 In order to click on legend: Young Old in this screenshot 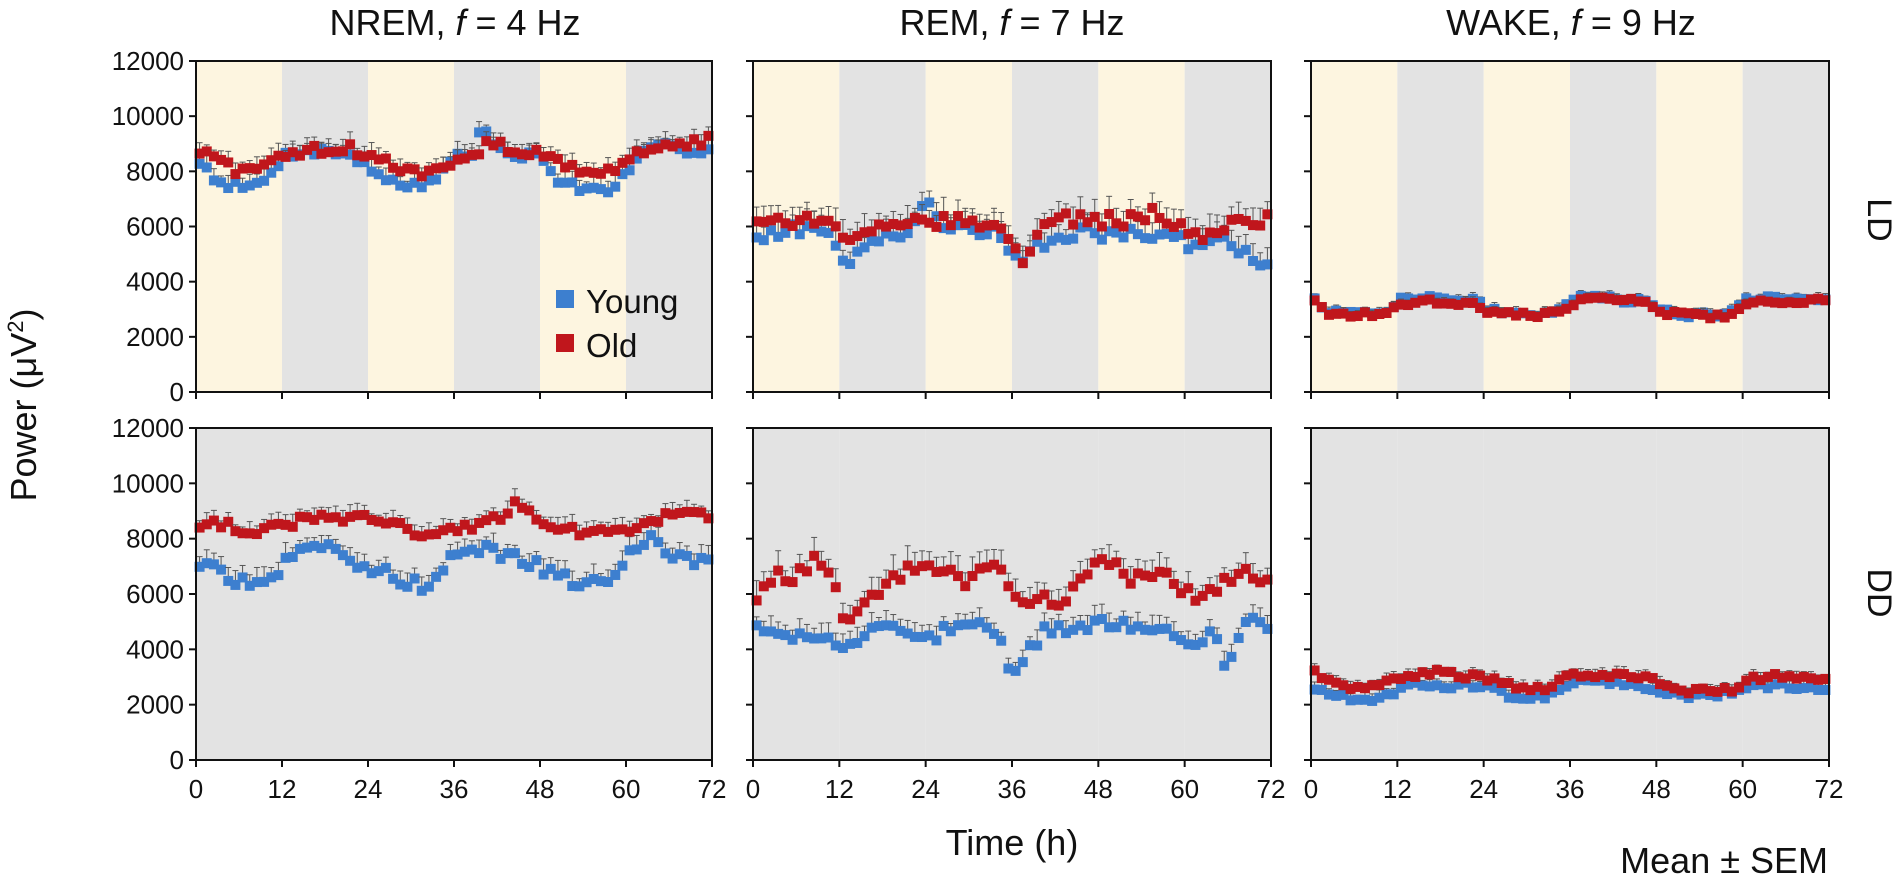, I will do `click(617, 323)`.